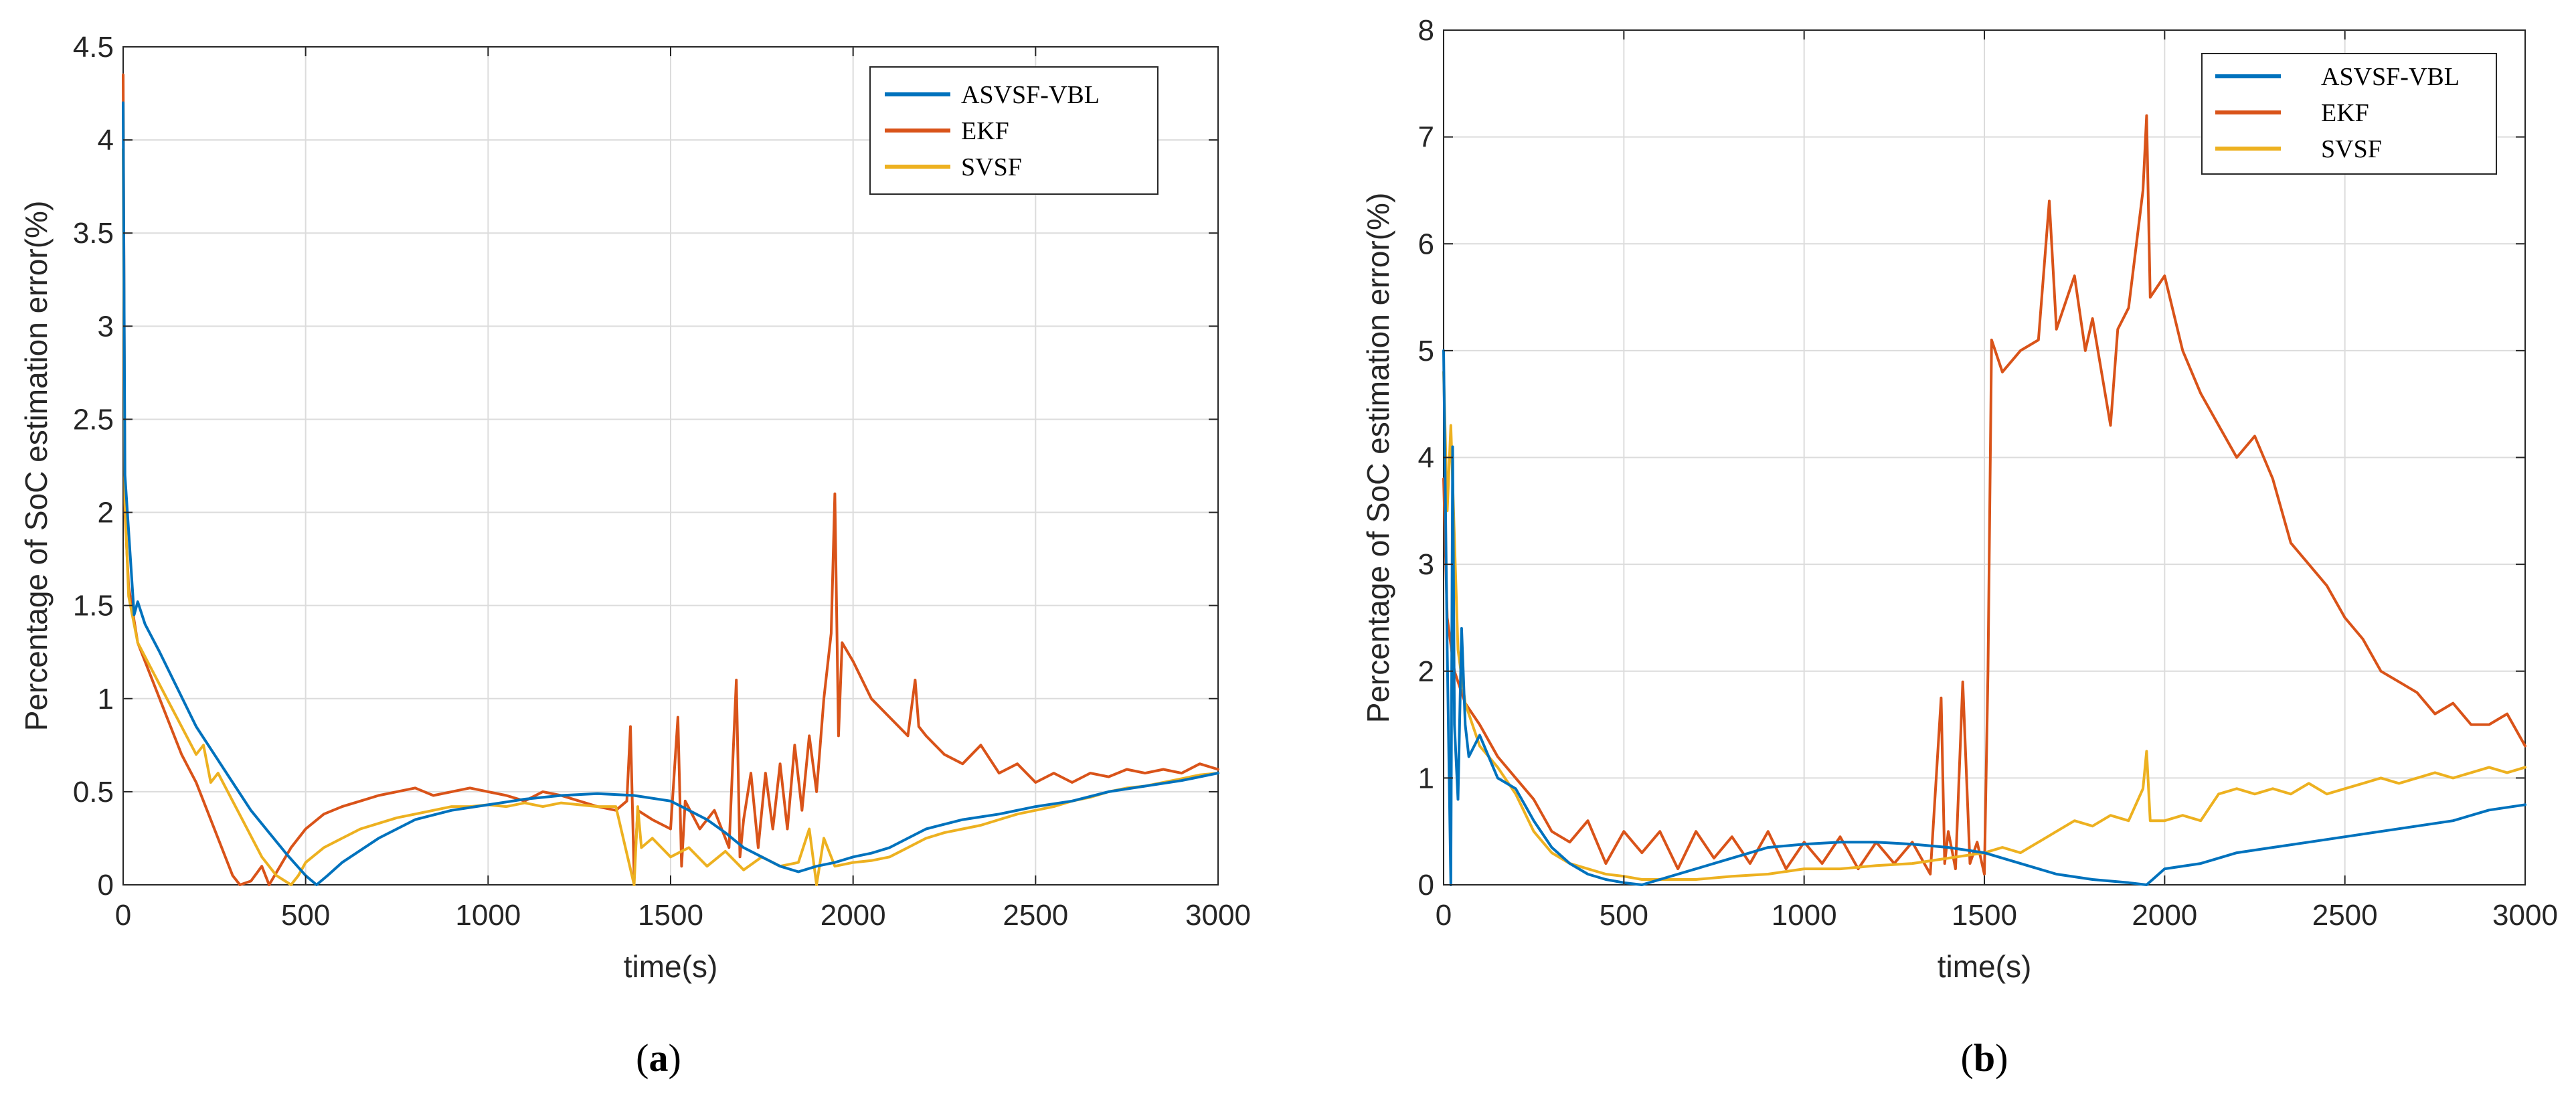 The image size is (2576, 1095). What do you see at coordinates (36, 467) in the screenshot?
I see `y-axis-label-a: Percentage of SoC estimation error(%)` at bounding box center [36, 467].